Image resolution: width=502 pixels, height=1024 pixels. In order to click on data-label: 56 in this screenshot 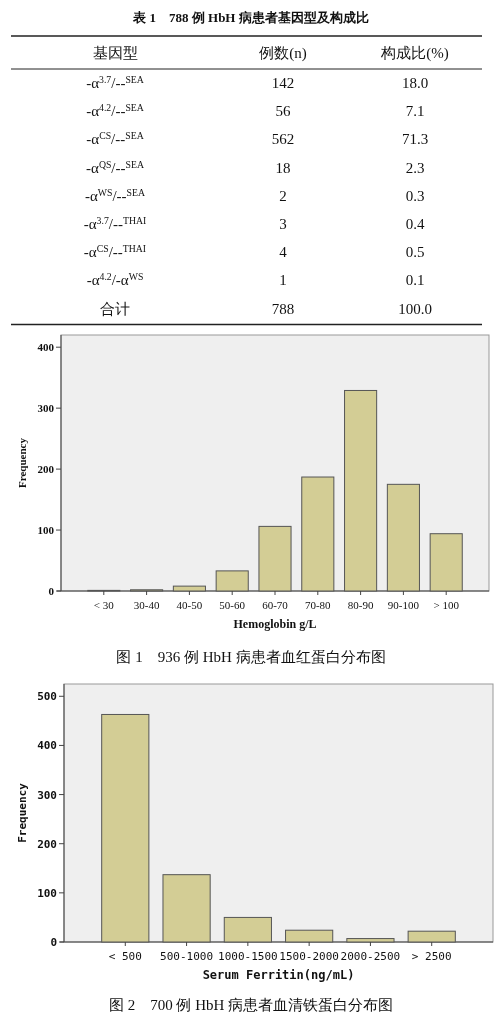, I will do `click(283, 111)`.